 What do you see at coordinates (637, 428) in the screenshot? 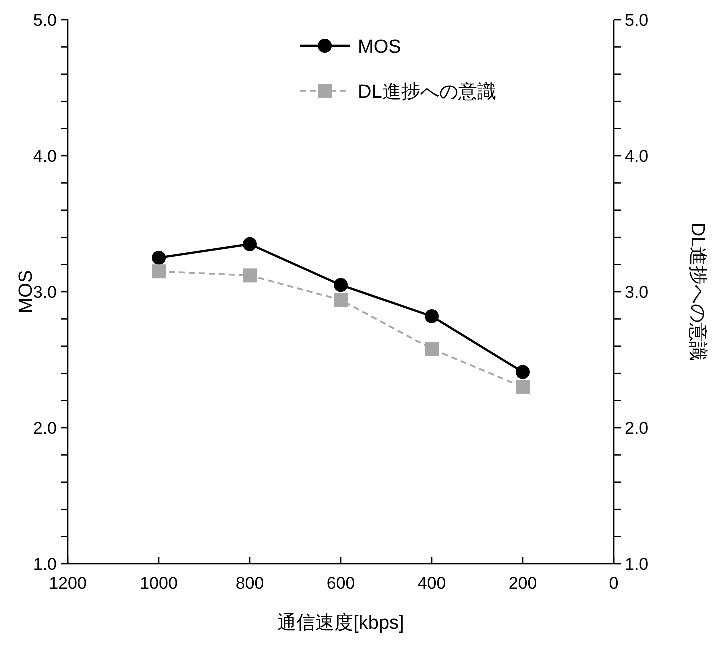
I see `y2-tick-label: 2.0` at bounding box center [637, 428].